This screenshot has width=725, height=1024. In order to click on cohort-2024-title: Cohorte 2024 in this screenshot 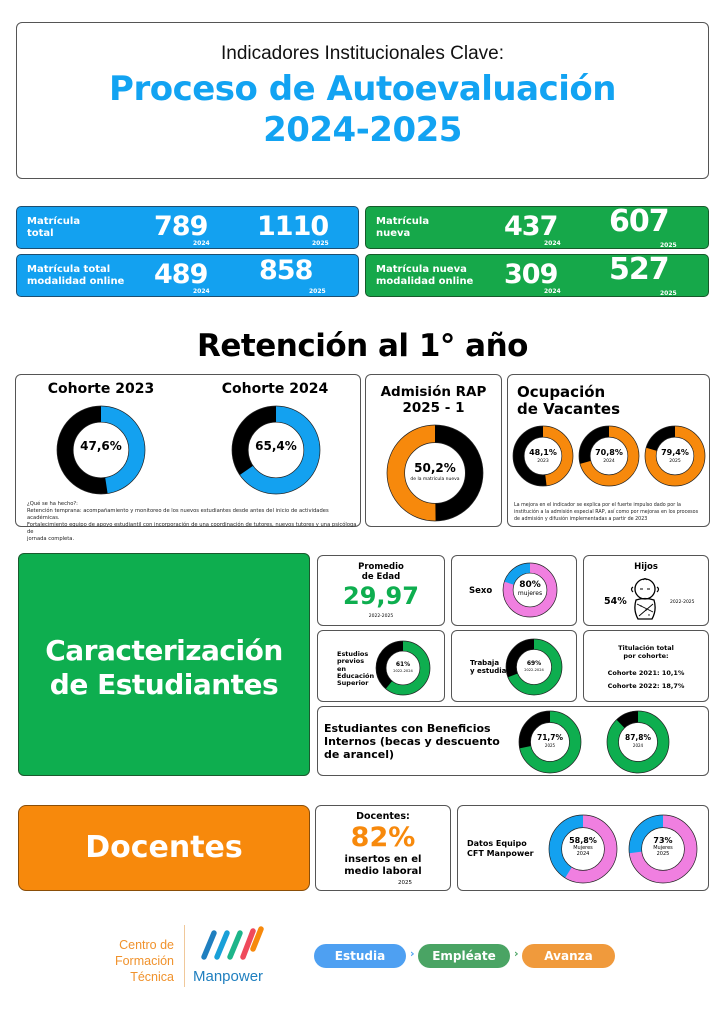, I will do `click(275, 389)`.